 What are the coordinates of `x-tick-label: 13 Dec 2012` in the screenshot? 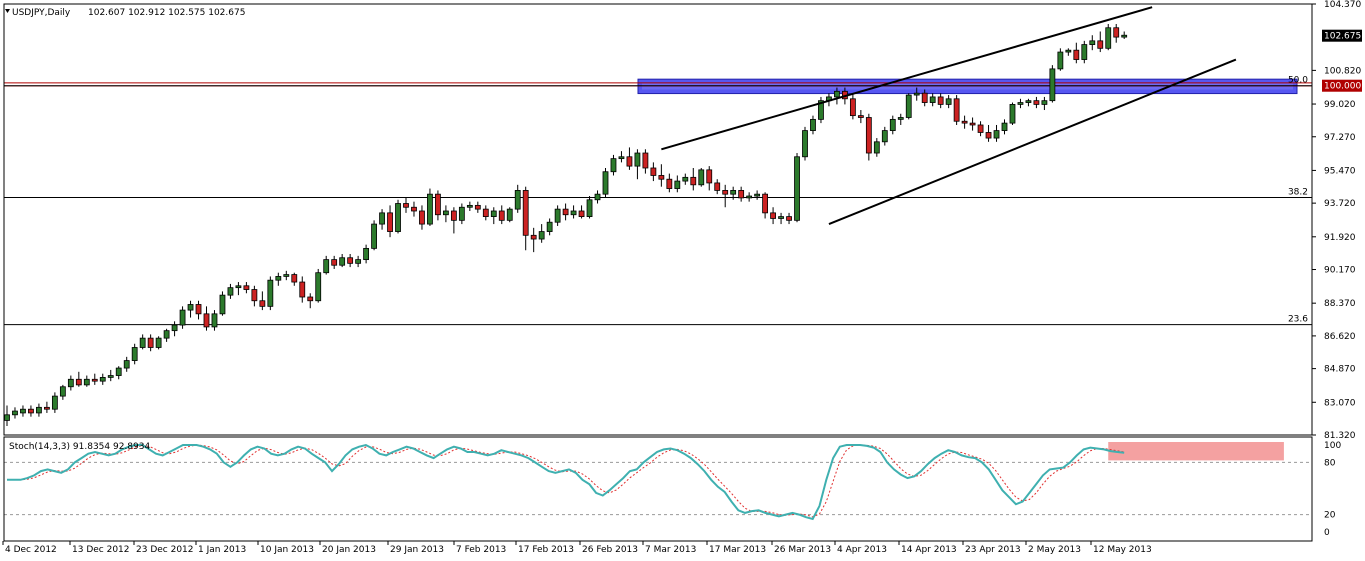 It's located at (101, 550).